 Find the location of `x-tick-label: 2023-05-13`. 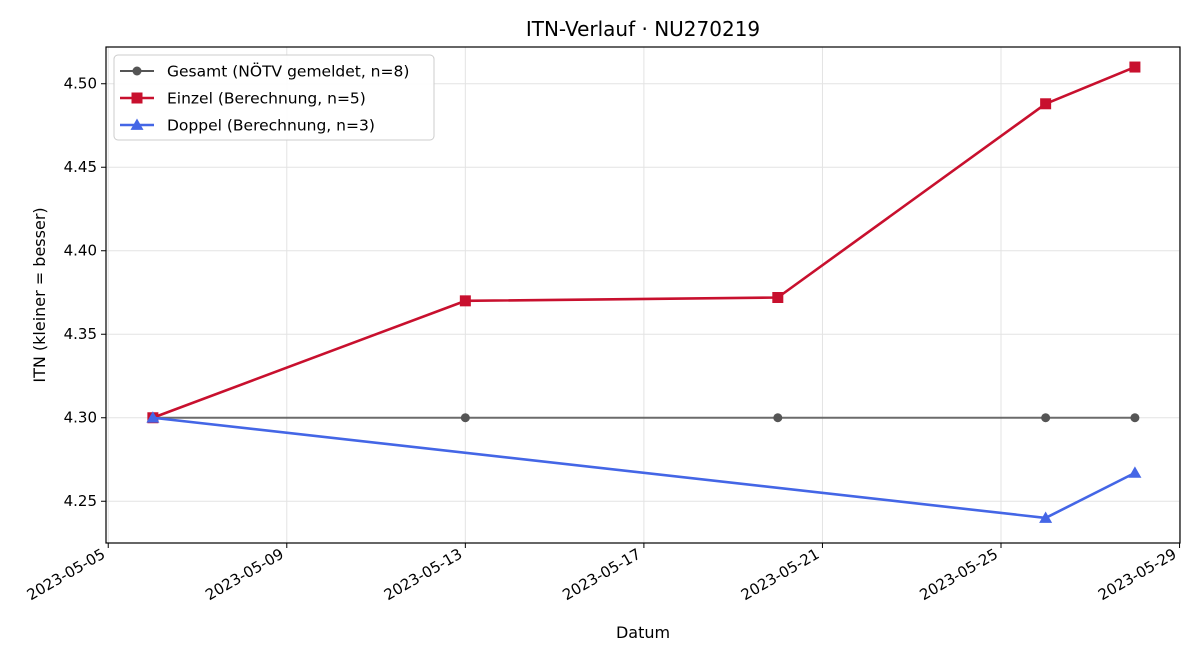

x-tick-label: 2023-05-13 is located at coordinates (423, 574).